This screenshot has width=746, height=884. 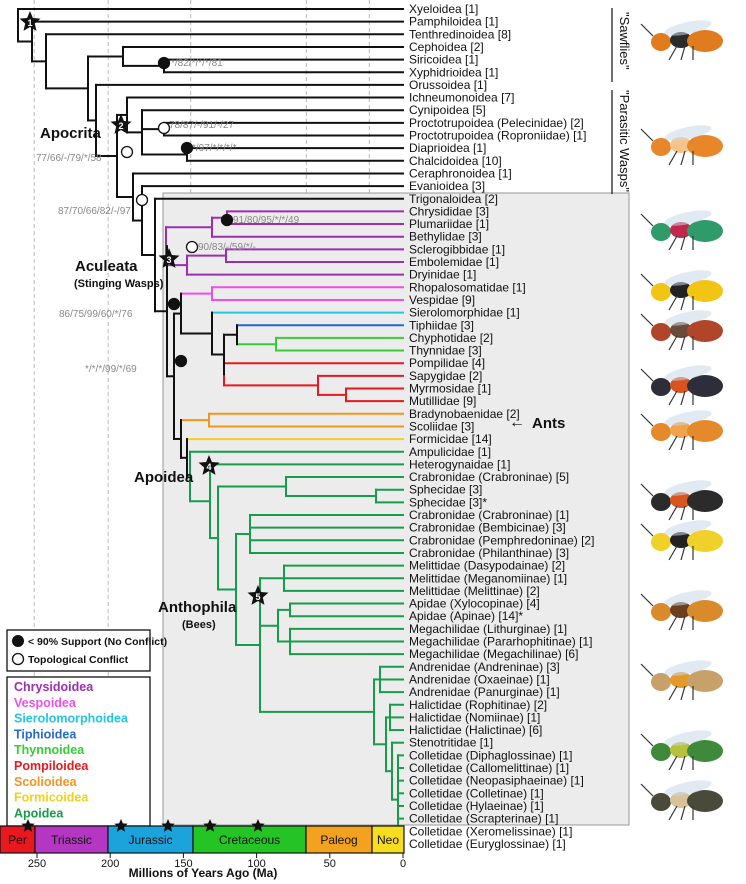 I want to click on taxon-label: Ichneumonoidea [7], so click(x=461, y=98).